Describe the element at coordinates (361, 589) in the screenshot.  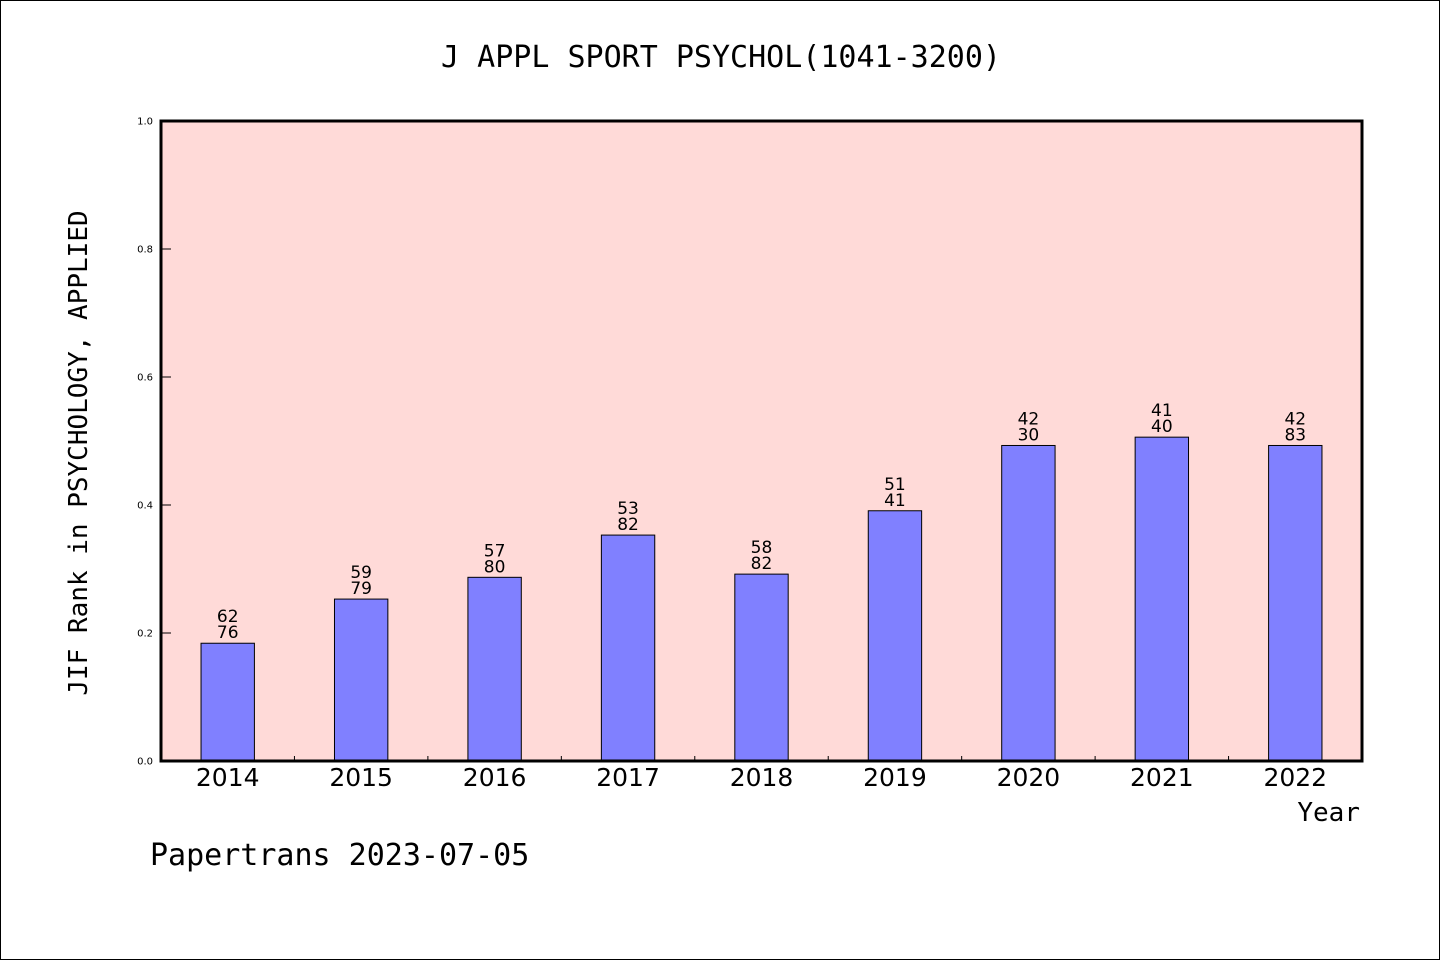
I see `bar-label-total-2015: 79` at that location.